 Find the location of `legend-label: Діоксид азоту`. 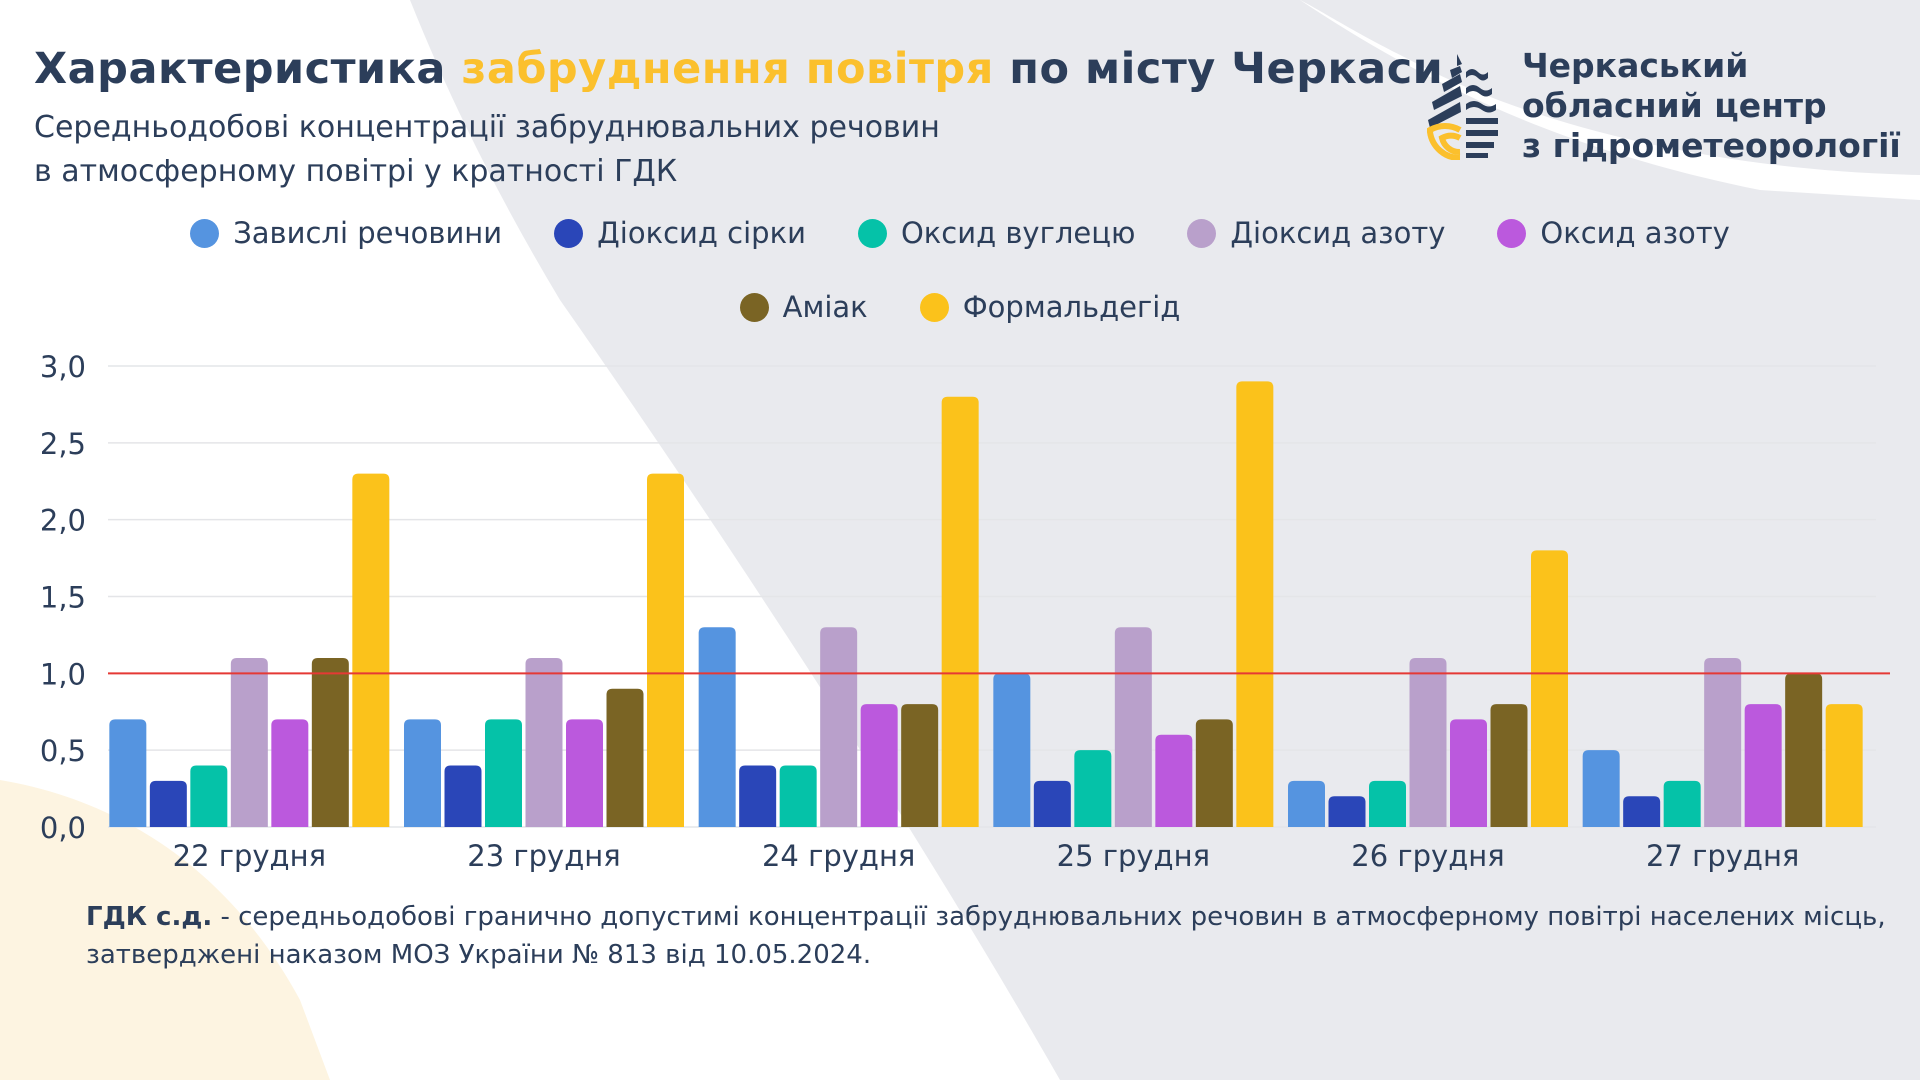

legend-label: Діоксид азоту is located at coordinates (1338, 233).